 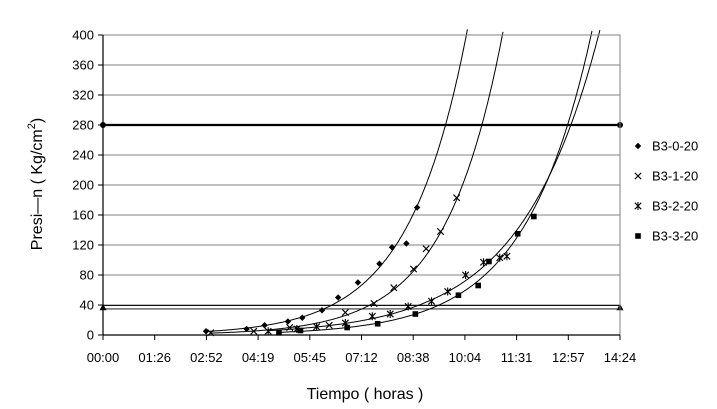 What do you see at coordinates (465, 357) in the screenshot?
I see `x-tick-label: 10:04` at bounding box center [465, 357].